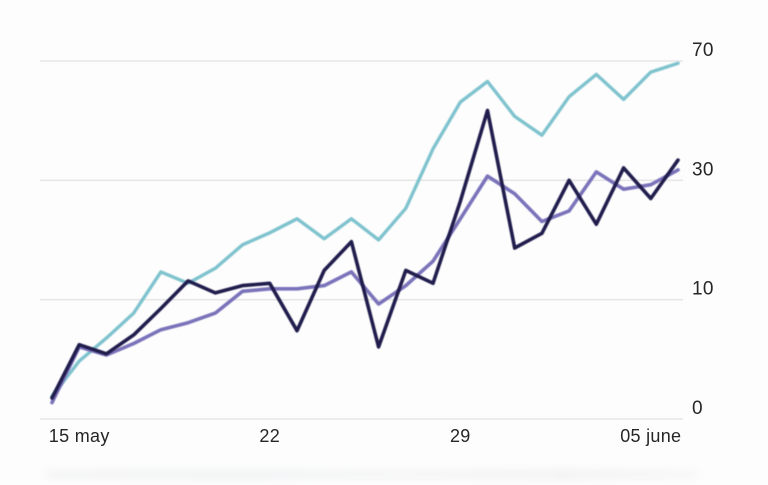  Describe the element at coordinates (703, 289) in the screenshot. I see `y-axis-label-10: 10` at that location.